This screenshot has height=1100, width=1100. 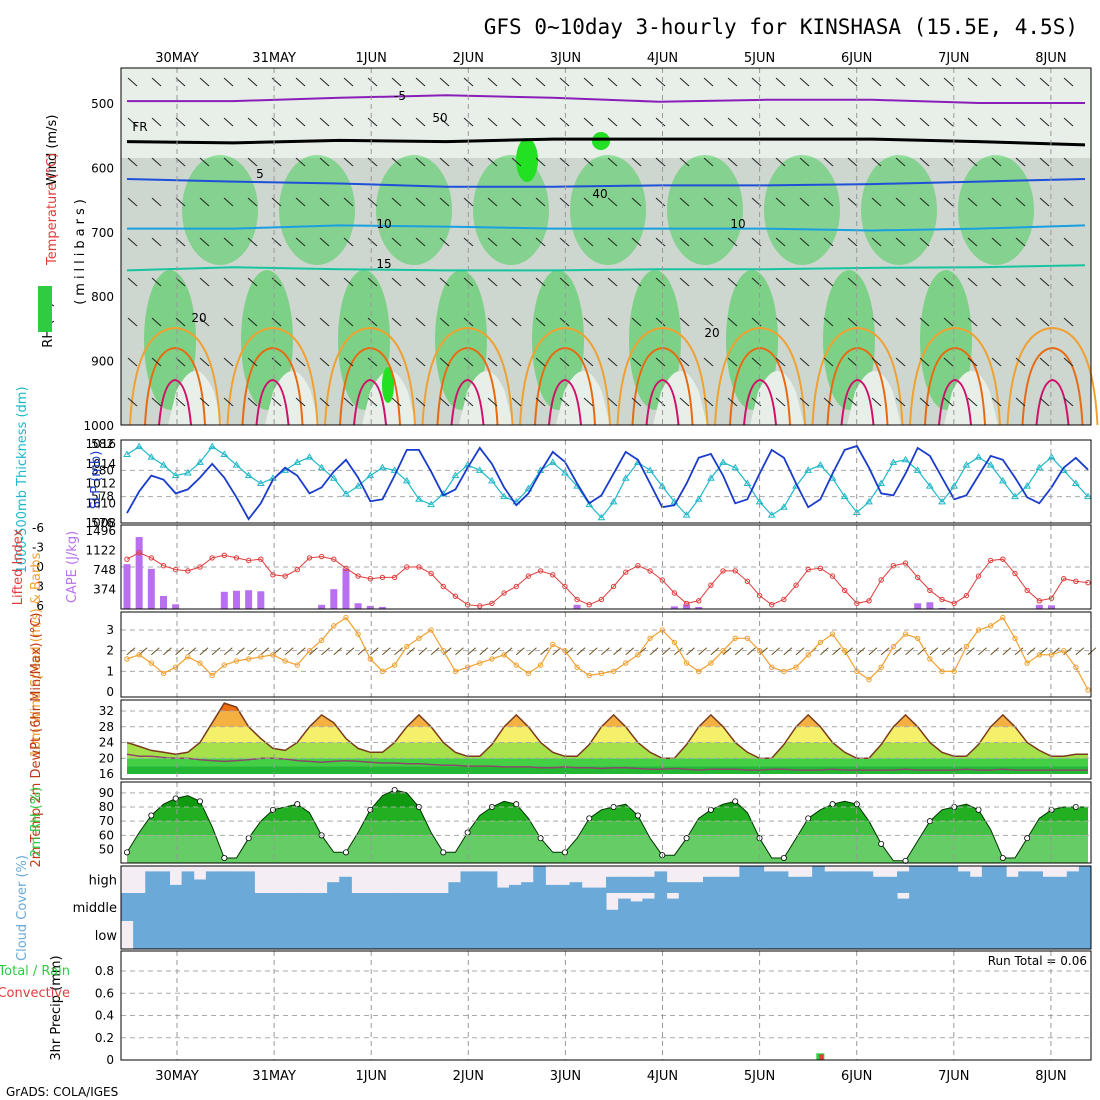 I want to click on lifted-index-tick: 0, so click(x=40, y=567).